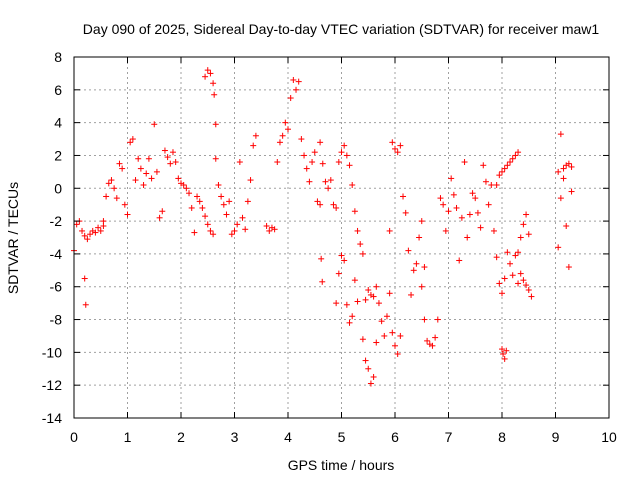 The height and width of the screenshot is (480, 640). Describe the element at coordinates (56, 320) in the screenshot. I see `y-tick-label: -8` at that location.